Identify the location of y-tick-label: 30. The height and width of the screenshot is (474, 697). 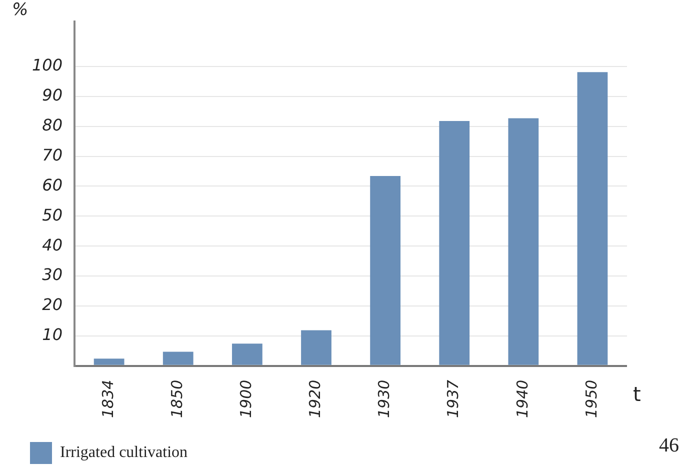
(52, 274).